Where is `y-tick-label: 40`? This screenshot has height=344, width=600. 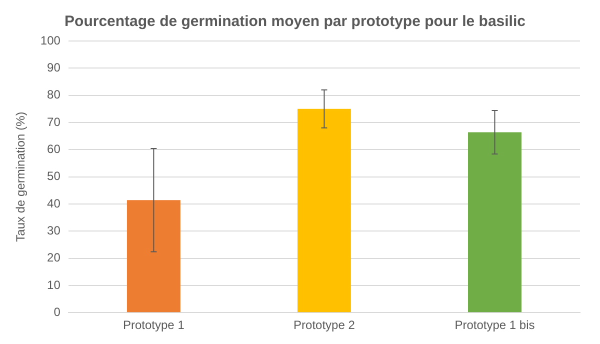
y-tick-label: 40 is located at coordinates (54, 203).